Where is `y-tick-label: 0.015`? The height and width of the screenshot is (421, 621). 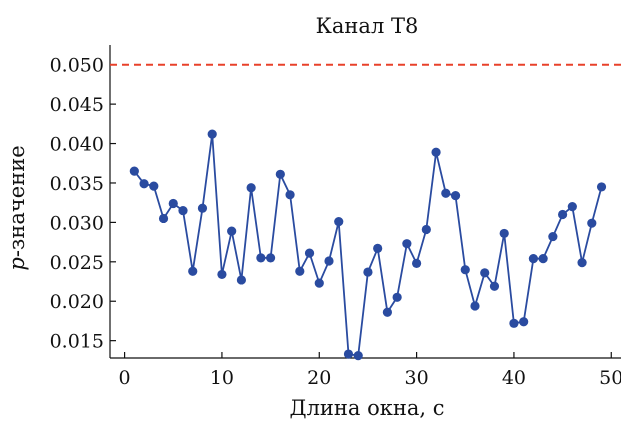 y-tick-label: 0.015 is located at coordinates (77, 342).